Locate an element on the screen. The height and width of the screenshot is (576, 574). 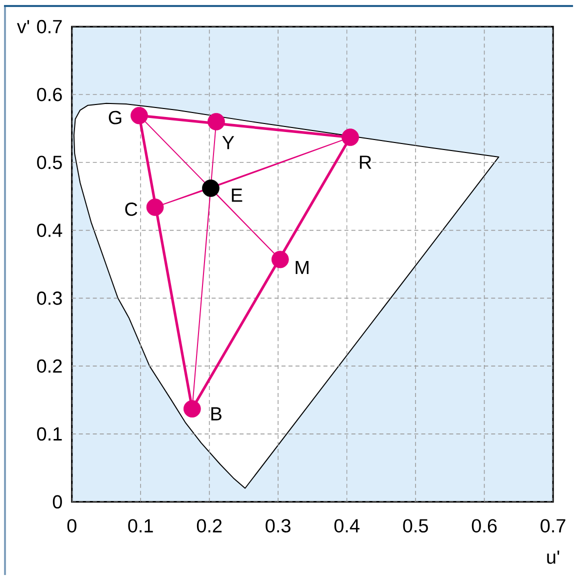
x-axis-title: u' is located at coordinates (553, 557).